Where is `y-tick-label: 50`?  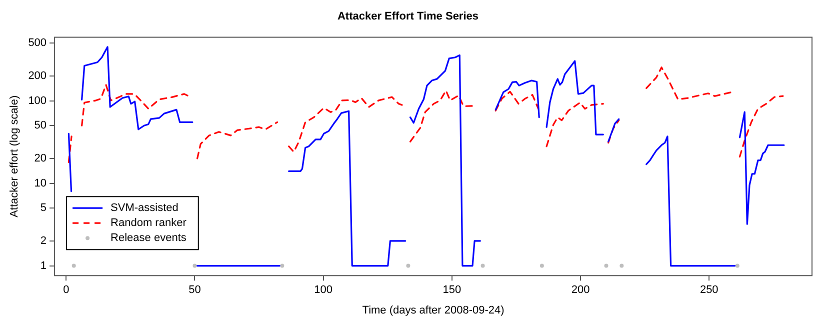 y-tick-label: 50 is located at coordinates (40, 126).